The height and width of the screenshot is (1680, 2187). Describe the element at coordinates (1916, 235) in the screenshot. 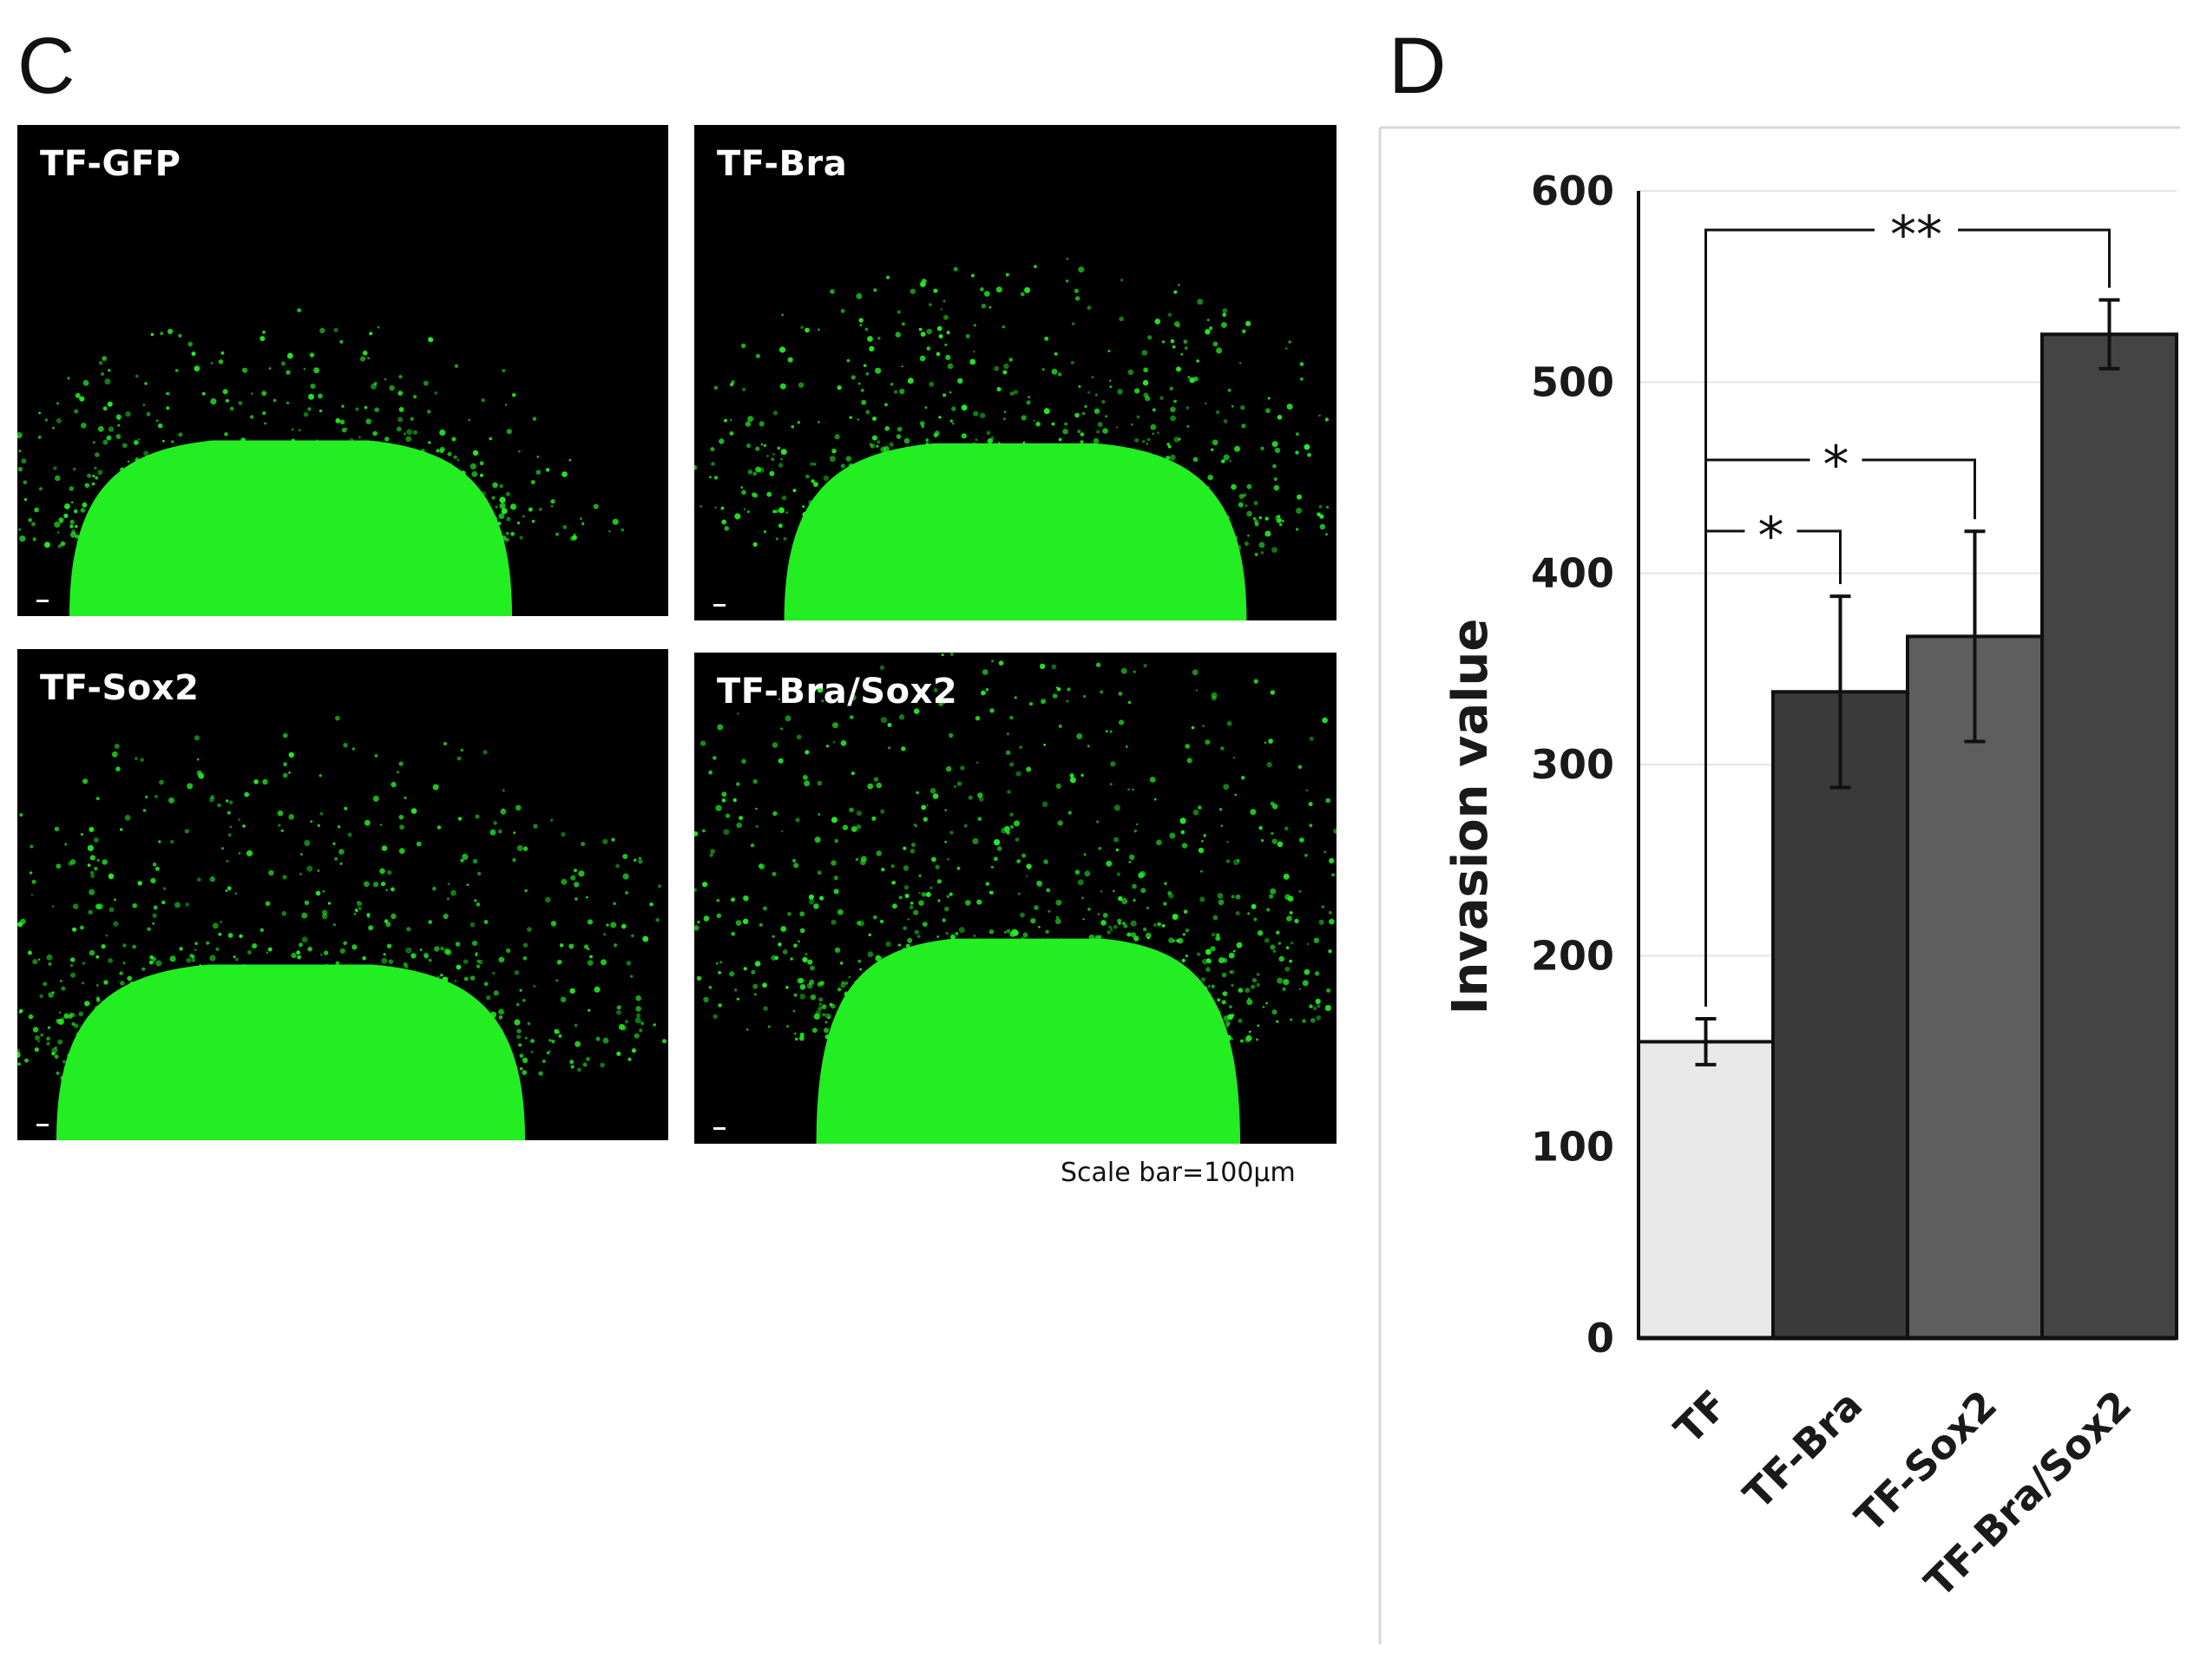

I see `significance-label: **` at that location.